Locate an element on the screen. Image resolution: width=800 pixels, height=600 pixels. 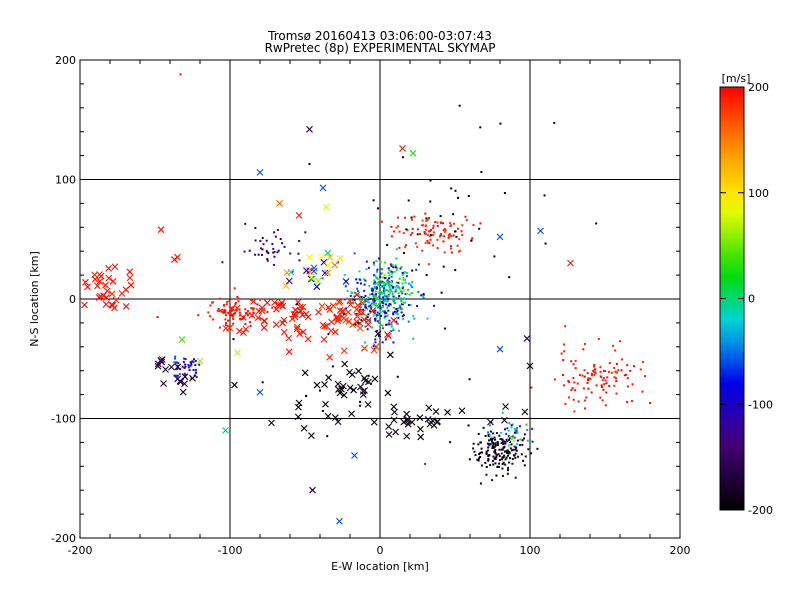
y-axis-label: N-S location [km] is located at coordinates (34, 299).